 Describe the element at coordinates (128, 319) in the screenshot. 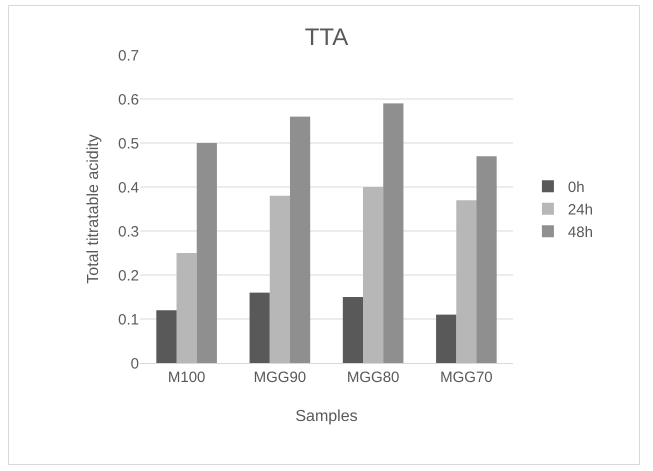

I see `y-tick-label: 0.1` at that location.